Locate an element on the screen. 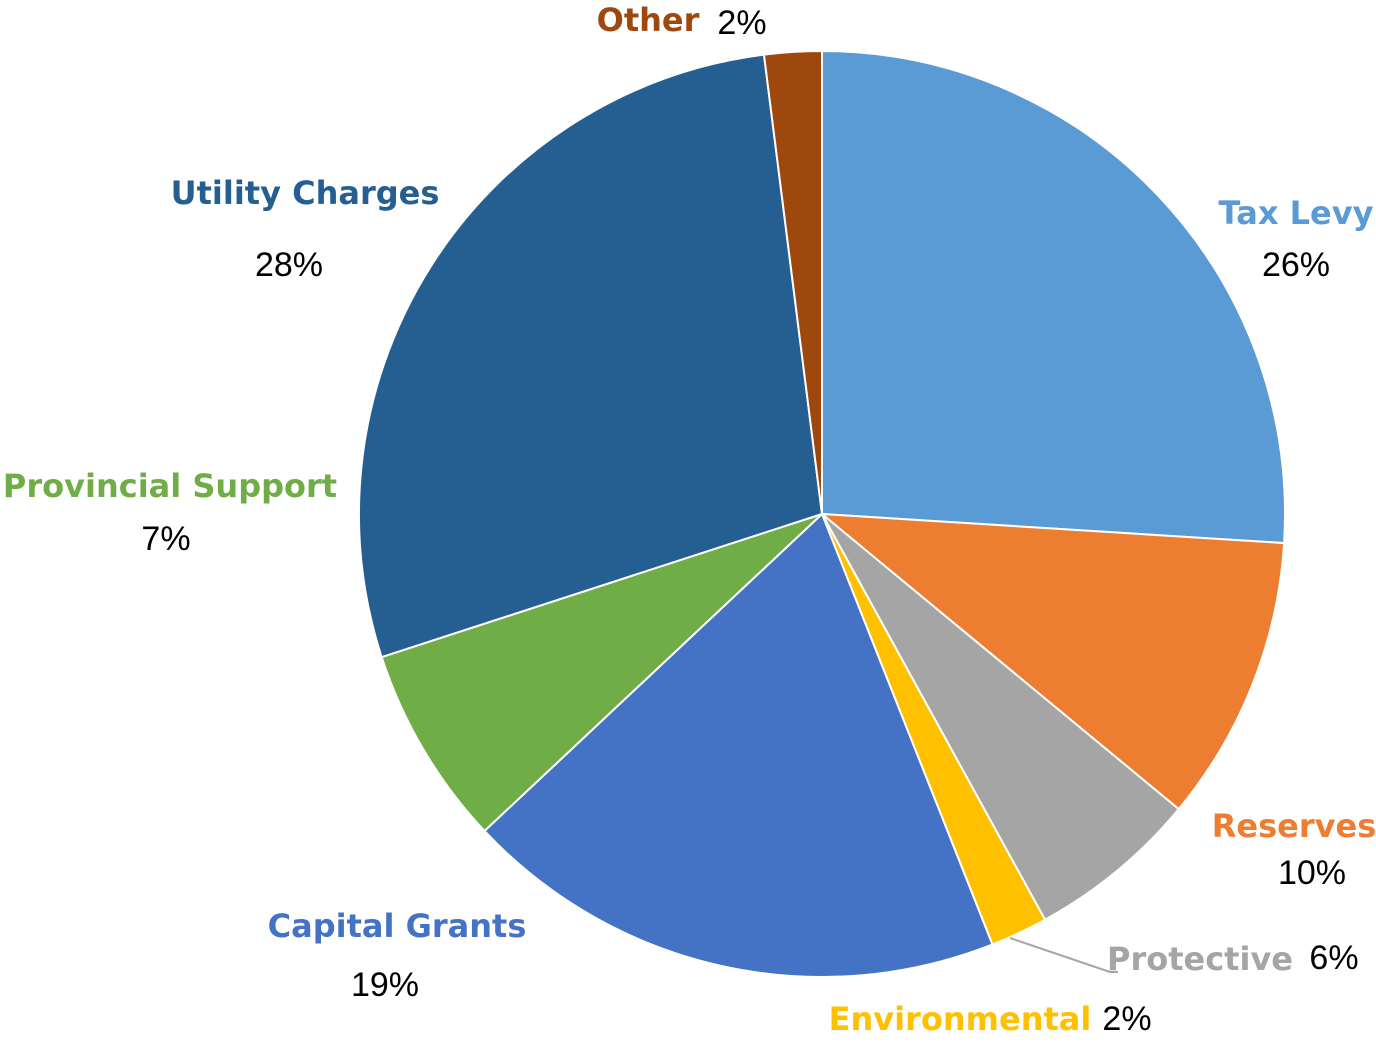  slice-name: Environmental is located at coordinates (960, 1019).